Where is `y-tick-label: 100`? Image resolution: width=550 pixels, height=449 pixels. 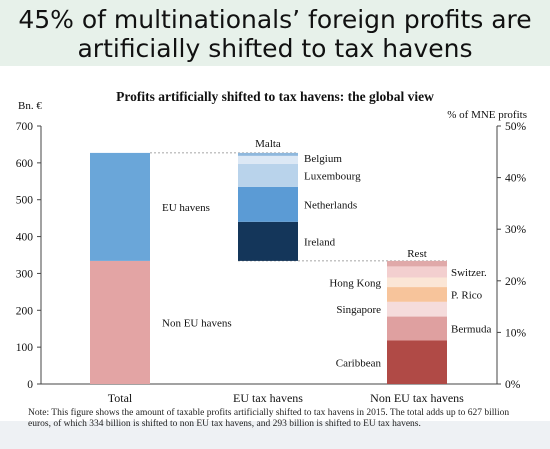 y-tick-label: 100 is located at coordinates (25, 348).